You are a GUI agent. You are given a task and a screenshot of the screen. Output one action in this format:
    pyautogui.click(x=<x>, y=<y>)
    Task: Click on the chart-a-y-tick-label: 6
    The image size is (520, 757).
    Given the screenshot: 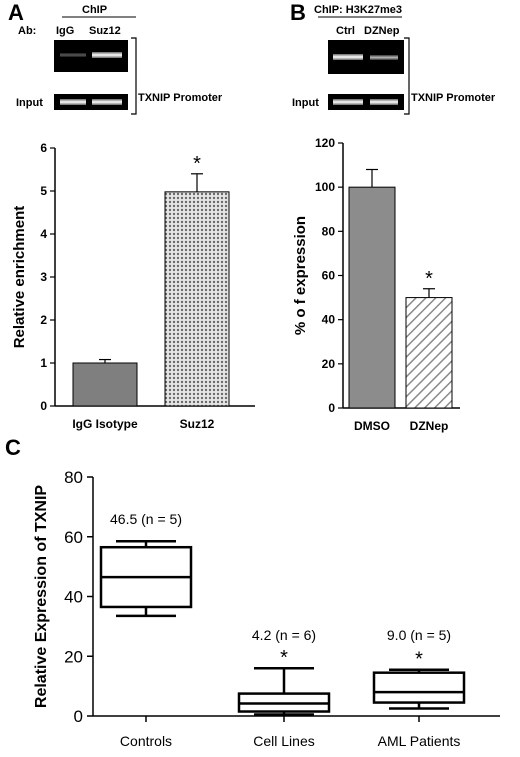 What is the action you would take?
    pyautogui.click(x=43, y=148)
    